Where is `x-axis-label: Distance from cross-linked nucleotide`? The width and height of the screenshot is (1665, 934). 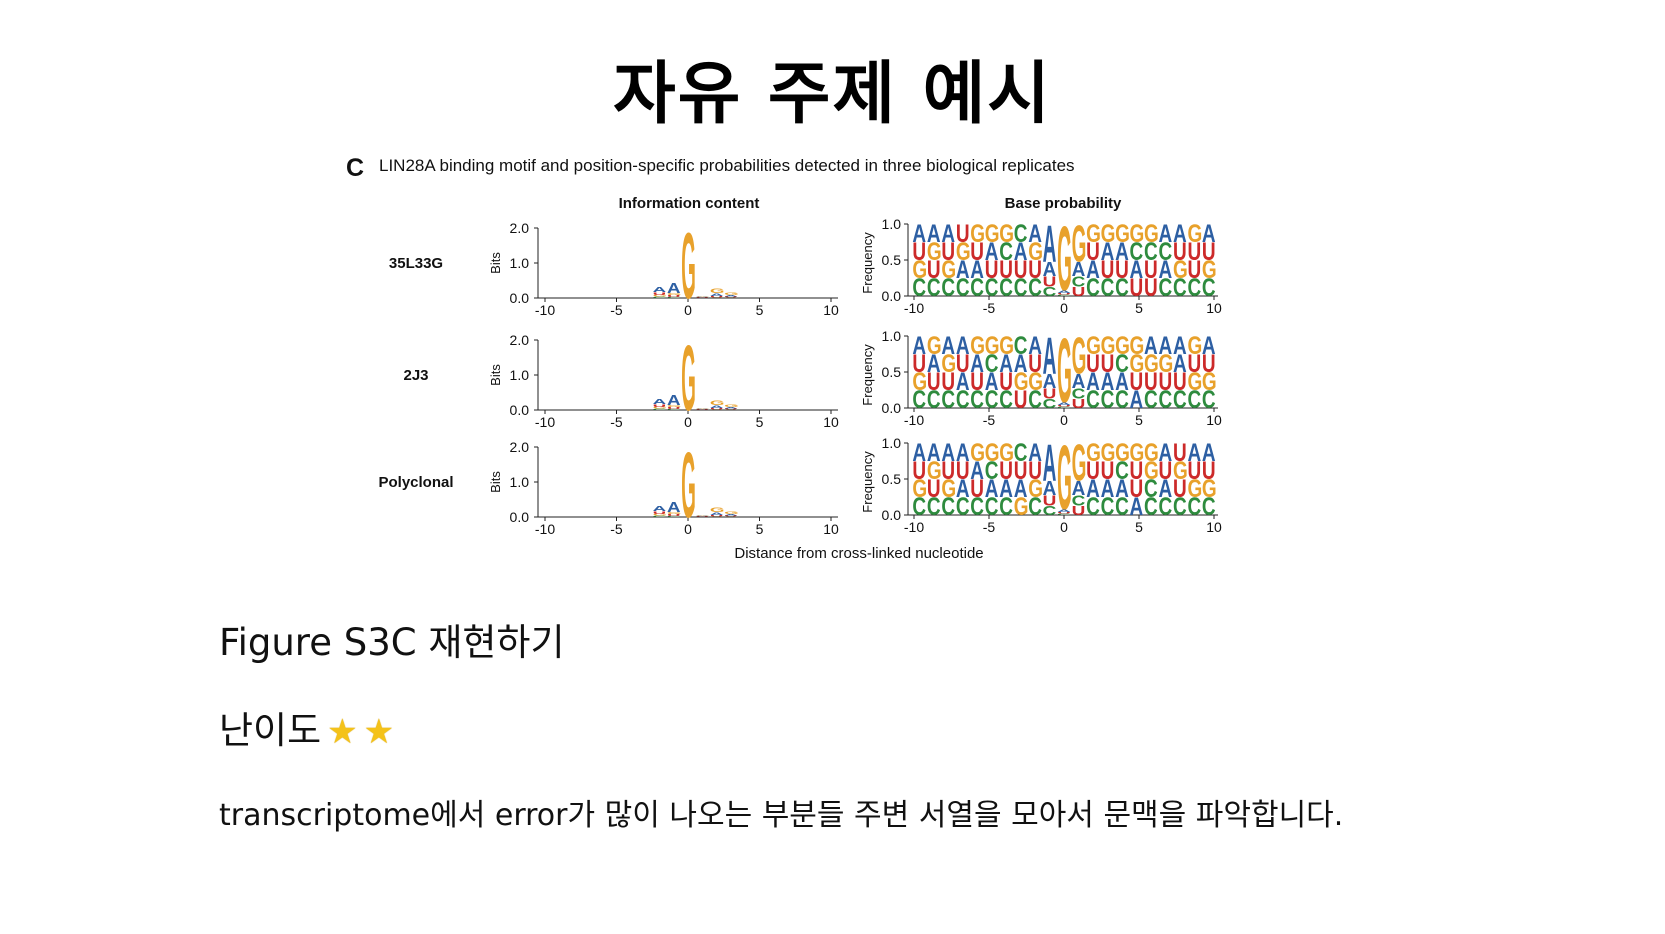 x-axis-label: Distance from cross-linked nucleotide is located at coordinates (858, 553).